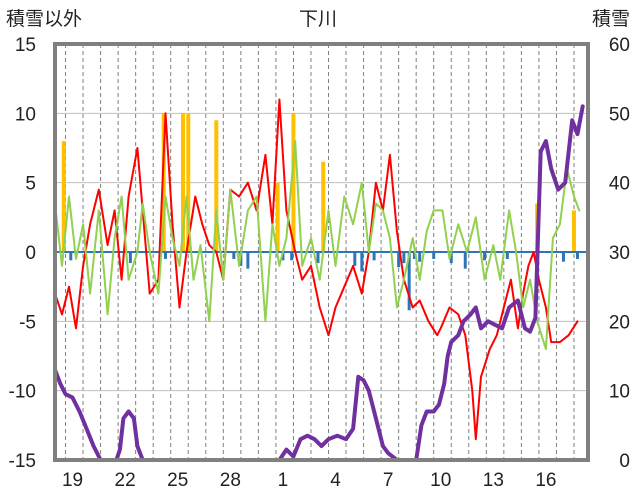 The image size is (636, 501). Describe the element at coordinates (440, 480) in the screenshot. I see `x-tick: 10` at that location.